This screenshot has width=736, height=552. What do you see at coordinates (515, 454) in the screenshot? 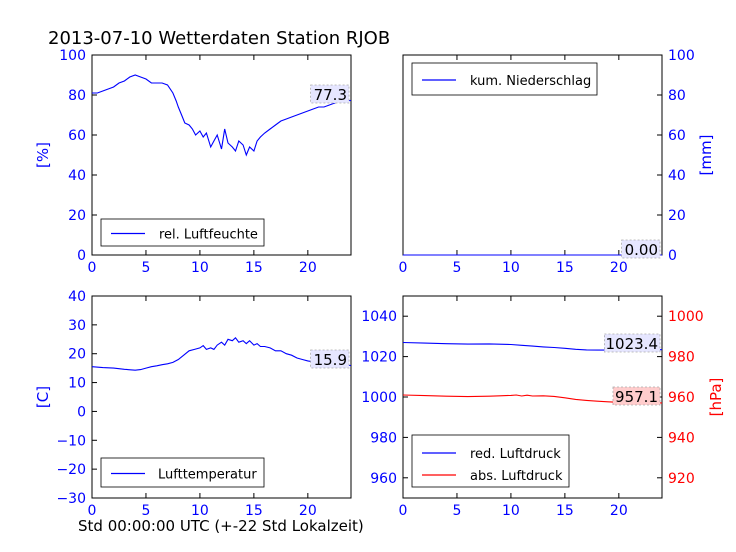
I see `legend-entry: red. Luftdruck` at bounding box center [515, 454].